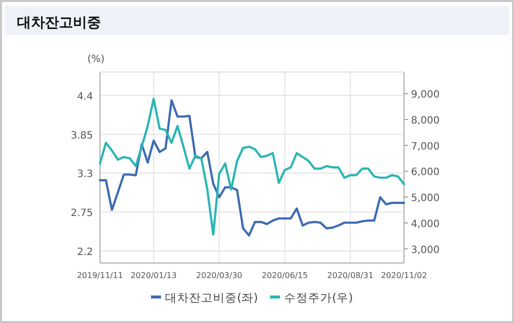  I want to click on y-tick-label: 2.2, so click(85, 252).